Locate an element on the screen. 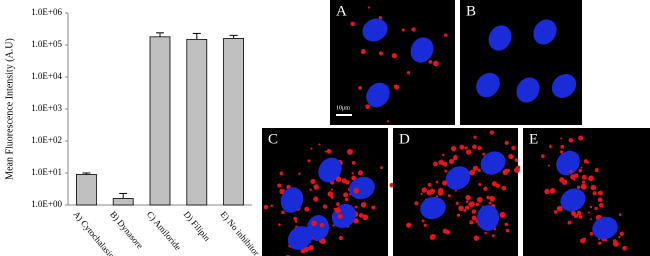  panel-label: C is located at coordinates (273, 139).